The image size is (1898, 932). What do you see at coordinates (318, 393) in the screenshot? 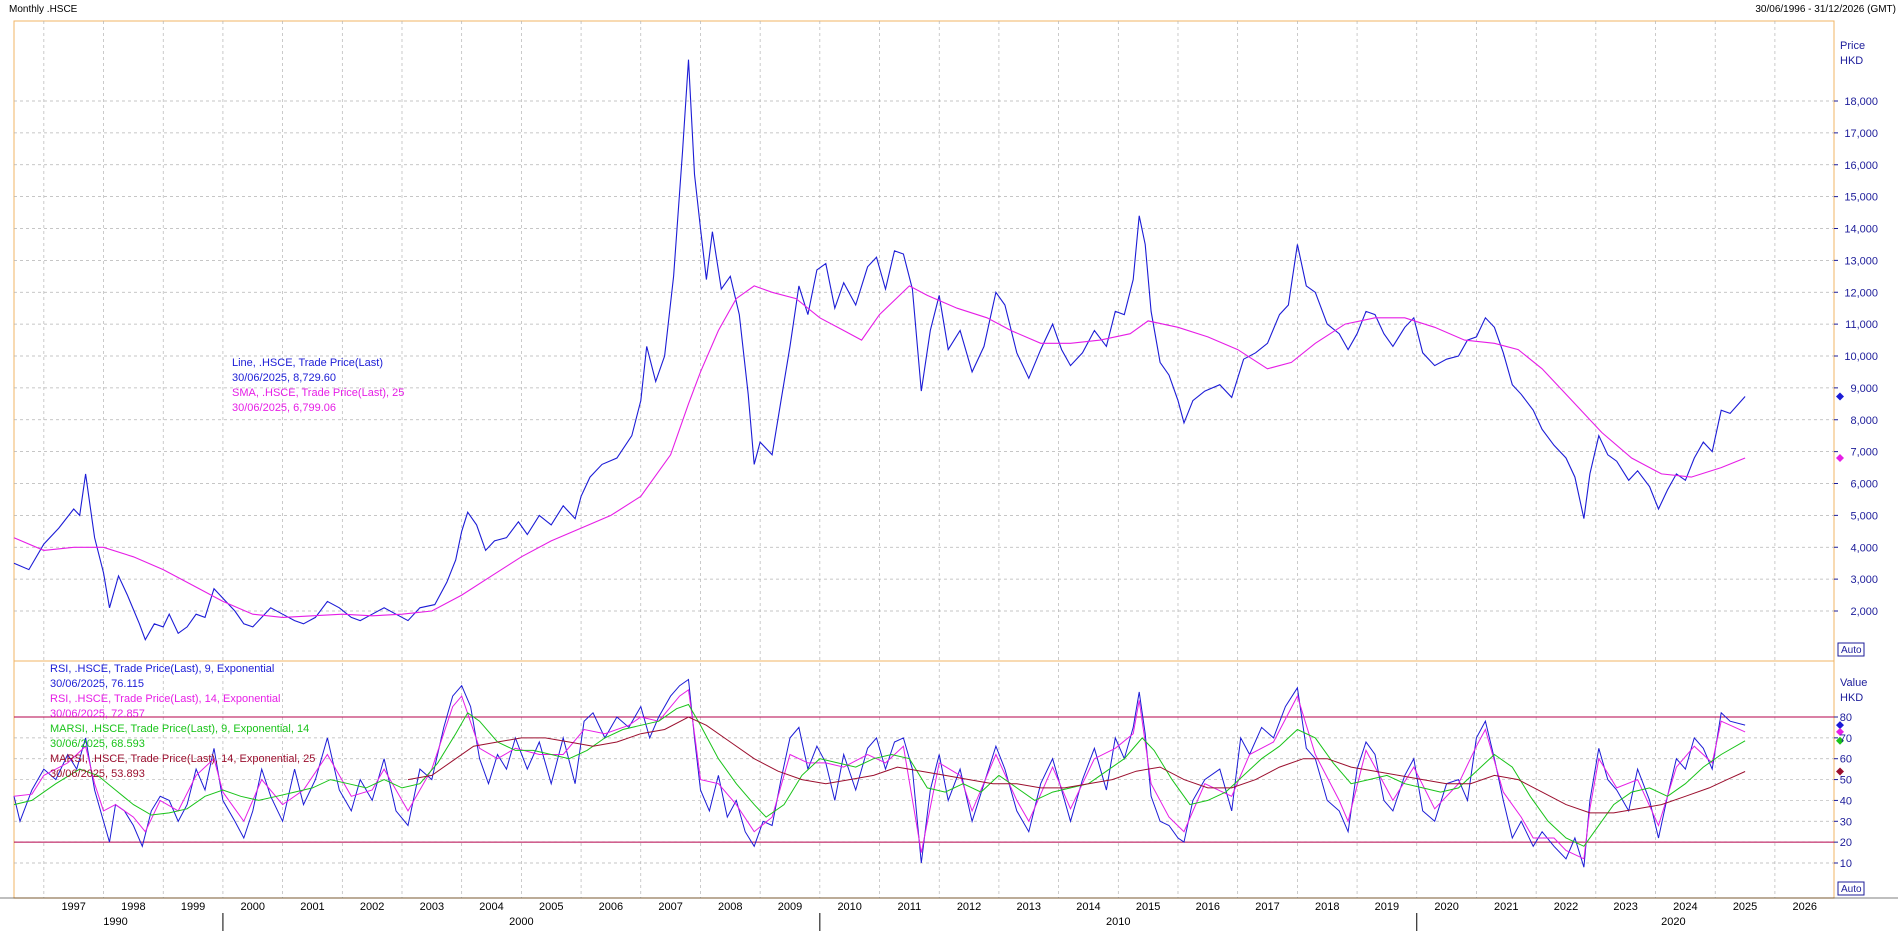
I see `legend-sma-label: SMA, .HSCE, Trade Price(Last), 25` at bounding box center [318, 393].